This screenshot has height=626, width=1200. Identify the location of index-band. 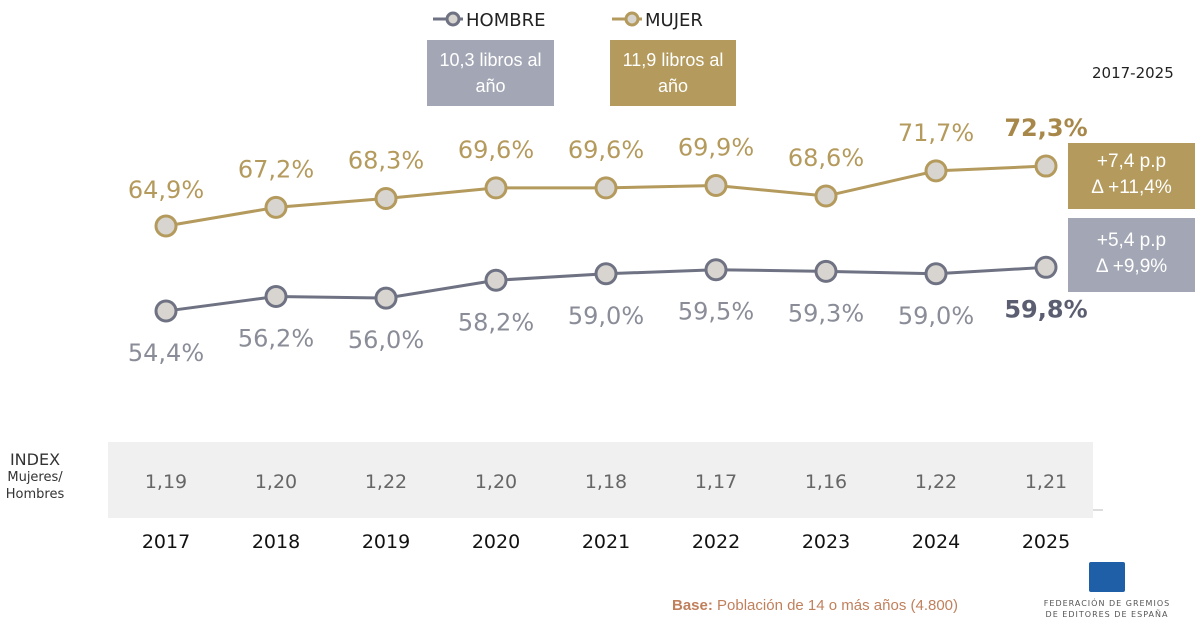
(600, 480).